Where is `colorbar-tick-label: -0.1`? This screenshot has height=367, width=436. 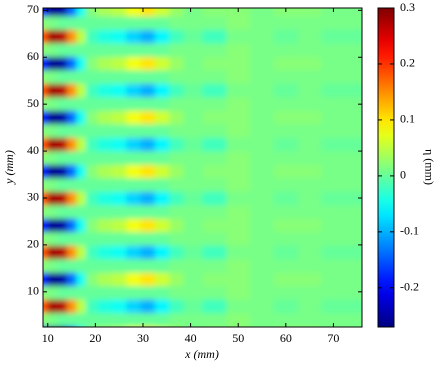
colorbar-tick-label: -0.1 is located at coordinates (409, 231).